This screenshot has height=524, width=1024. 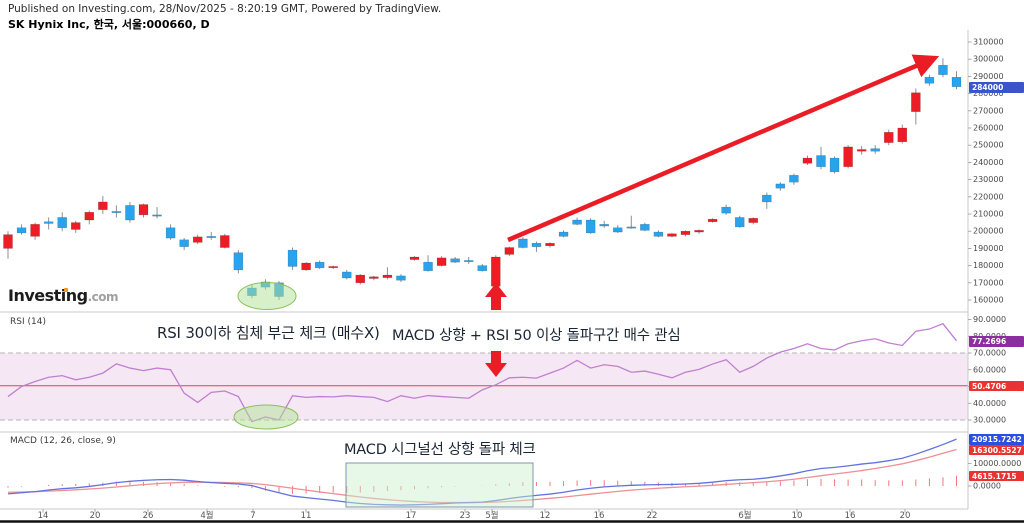 What do you see at coordinates (206, 515) in the screenshot?
I see `time-tick-label: 4월` at bounding box center [206, 515].